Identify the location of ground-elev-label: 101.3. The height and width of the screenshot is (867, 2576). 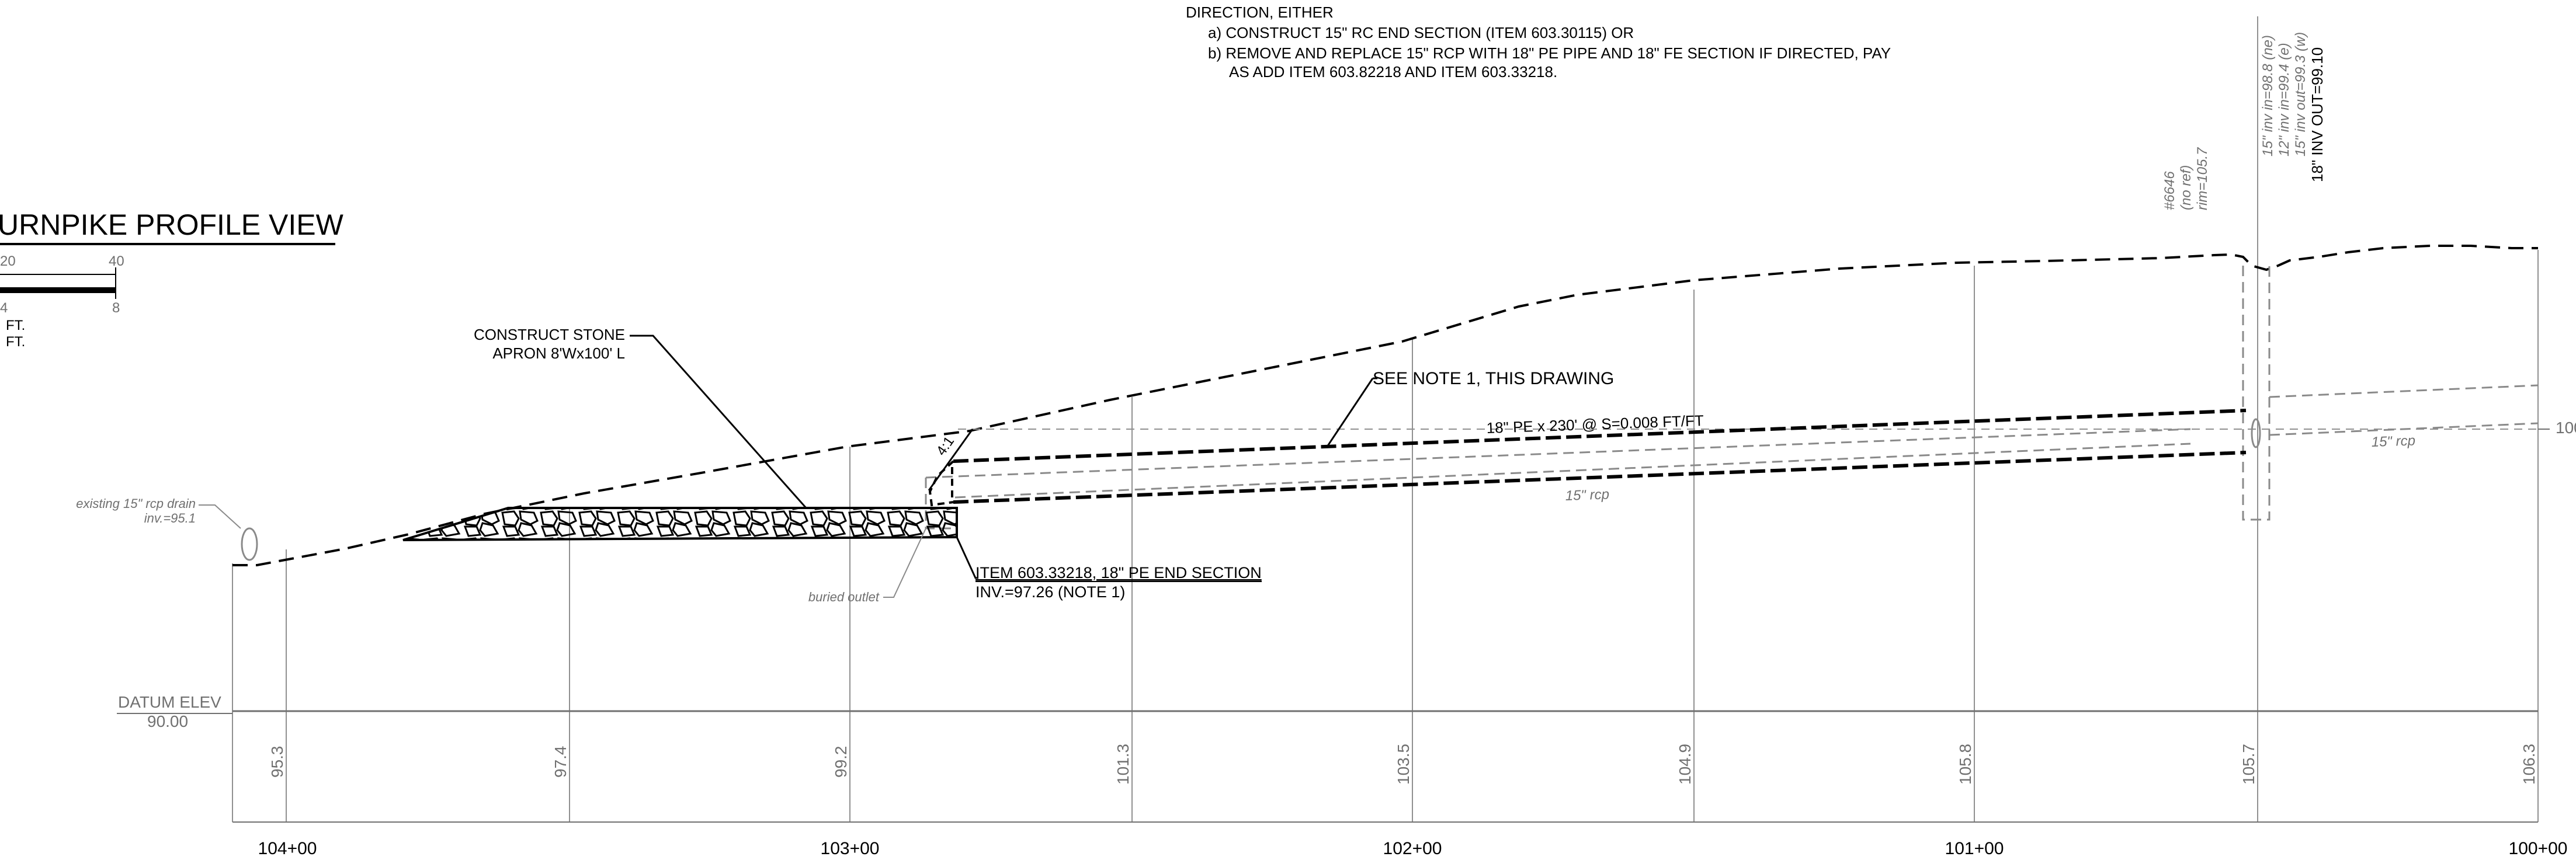
(1123, 764).